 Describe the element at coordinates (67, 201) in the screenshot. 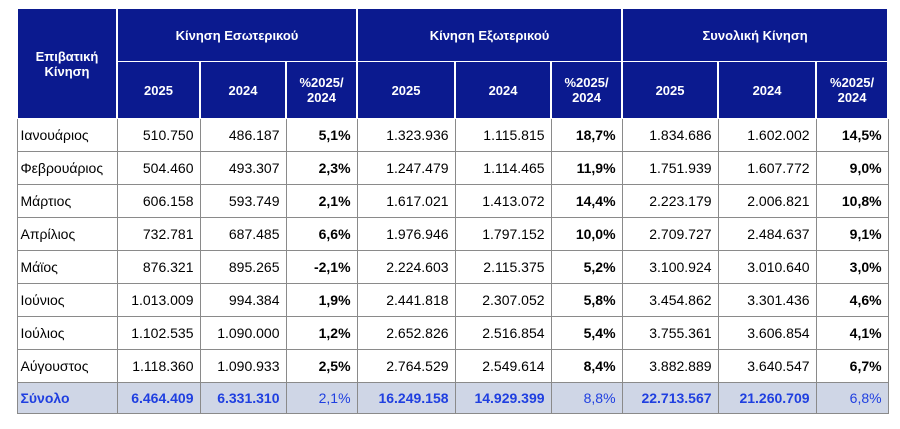

I see `month-cell: Μάρτιος` at that location.